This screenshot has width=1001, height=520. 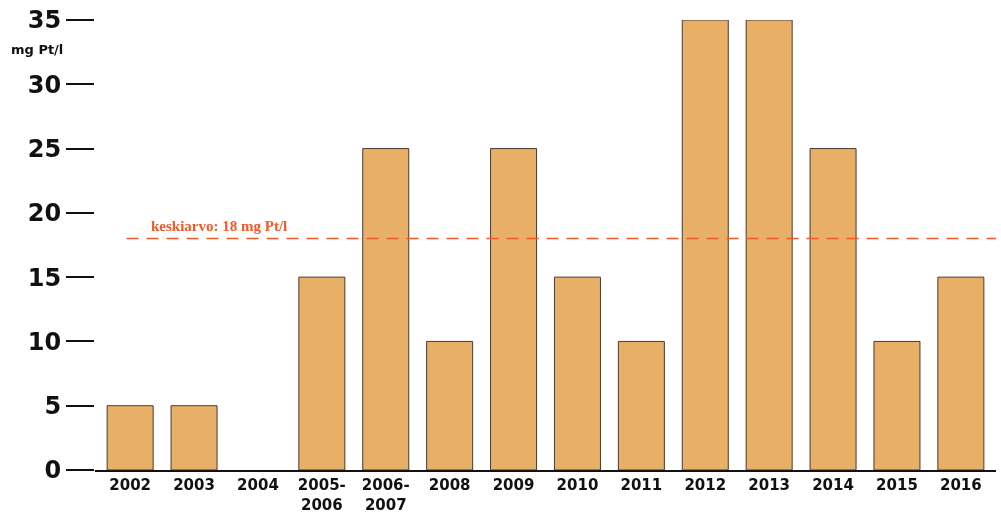 What do you see at coordinates (37, 49) in the screenshot?
I see `y-axis-title: mg Pt/l` at bounding box center [37, 49].